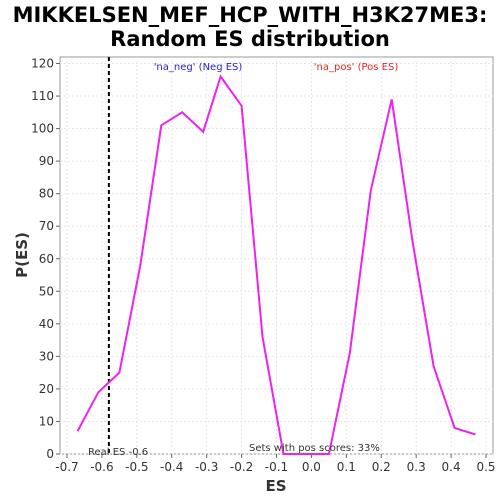 This screenshot has height=500, width=500. What do you see at coordinates (250, 39) in the screenshot?
I see `chart-title-line2: Random ES distribution` at bounding box center [250, 39].